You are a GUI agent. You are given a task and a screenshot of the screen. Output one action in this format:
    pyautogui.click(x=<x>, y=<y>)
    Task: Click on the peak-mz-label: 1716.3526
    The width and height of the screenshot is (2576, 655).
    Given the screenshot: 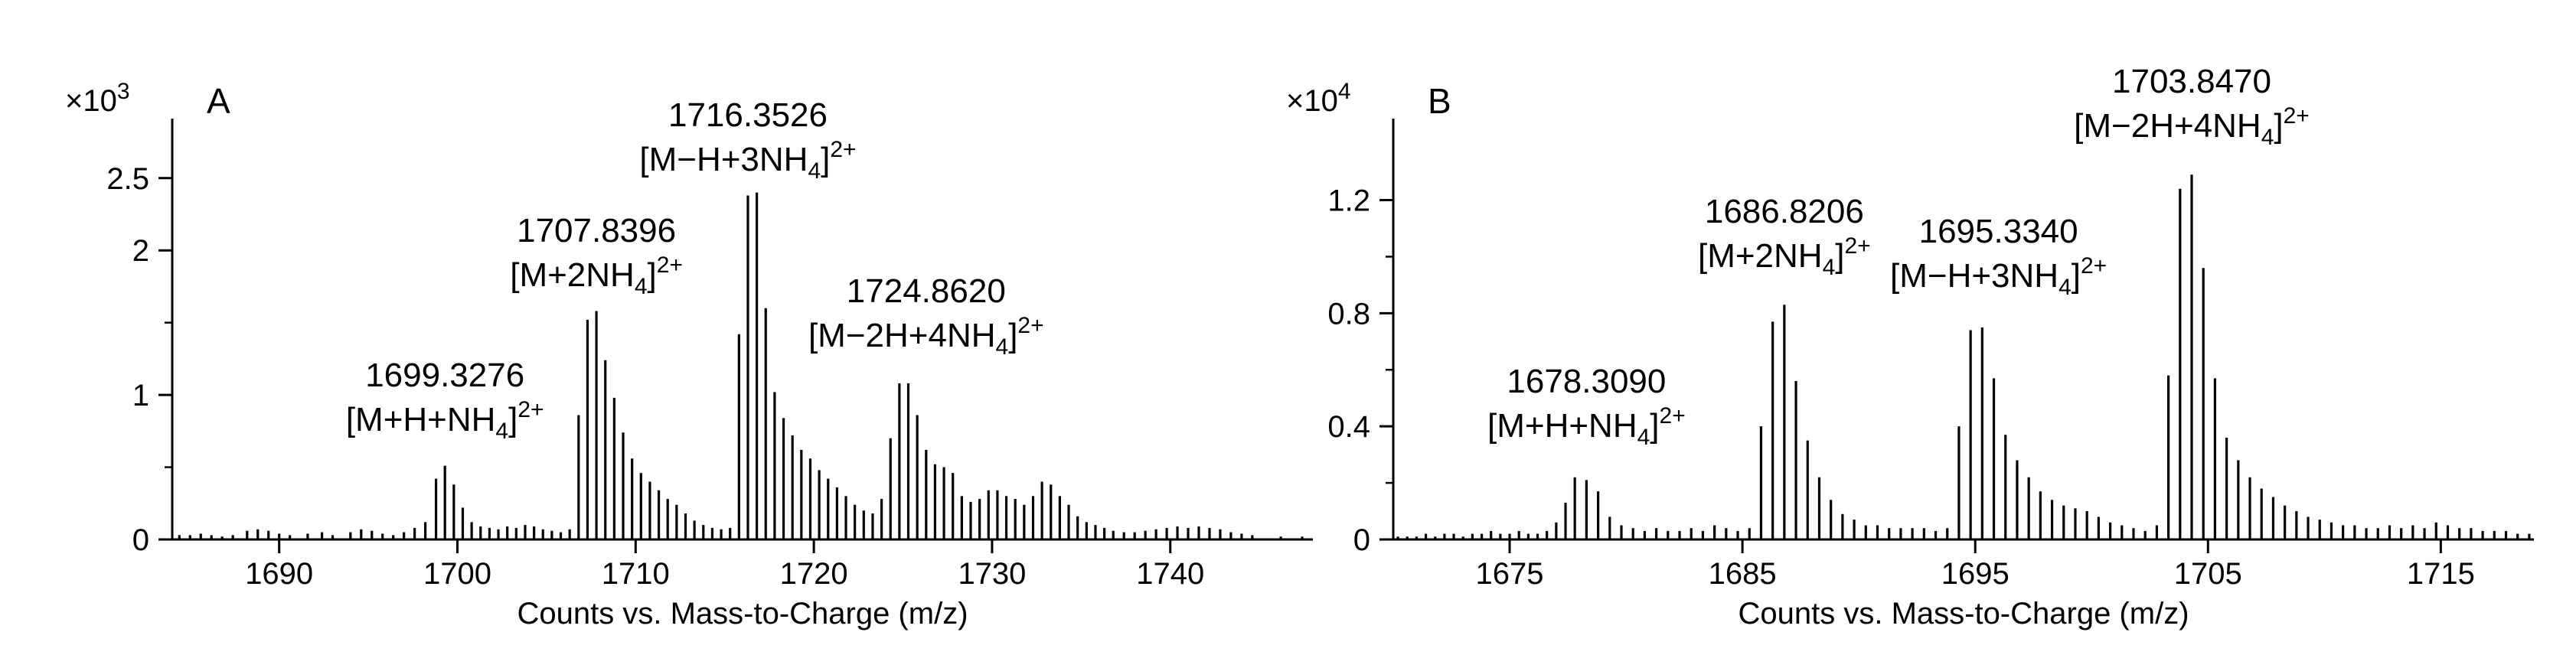 What is the action you would take?
    pyautogui.click(x=748, y=115)
    